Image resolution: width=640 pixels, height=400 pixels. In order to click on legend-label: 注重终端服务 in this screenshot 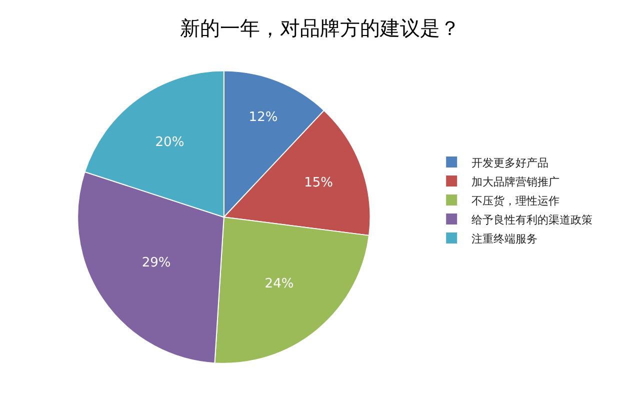, I will do `click(505, 239)`.